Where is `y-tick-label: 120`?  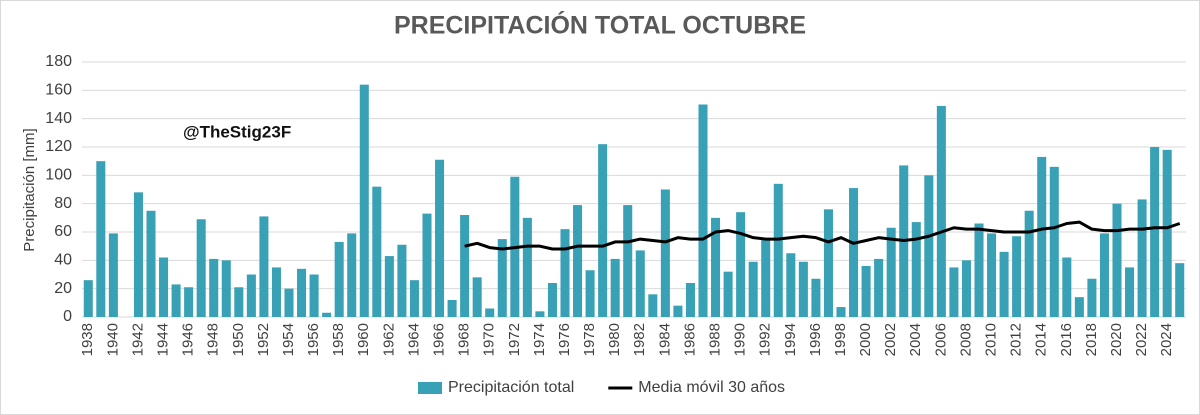
y-tick-label: 120 is located at coordinates (58, 146).